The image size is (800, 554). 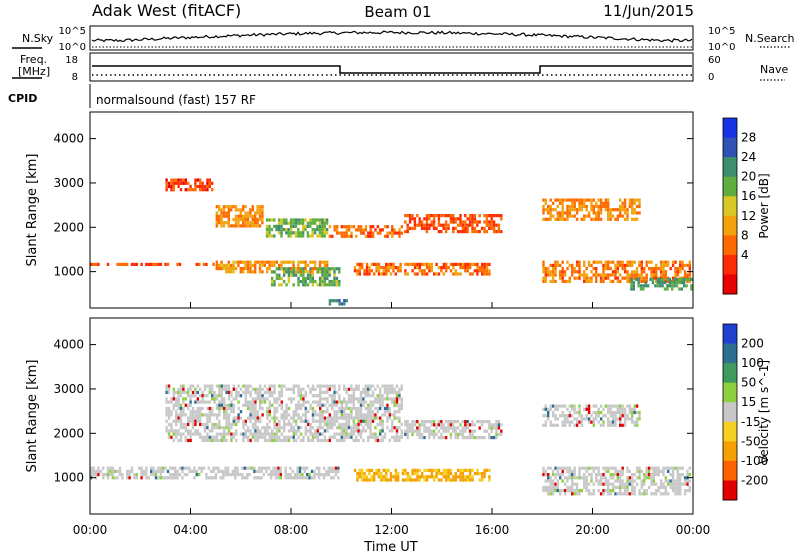 I want to click on freq-panel, so click(x=391, y=67).